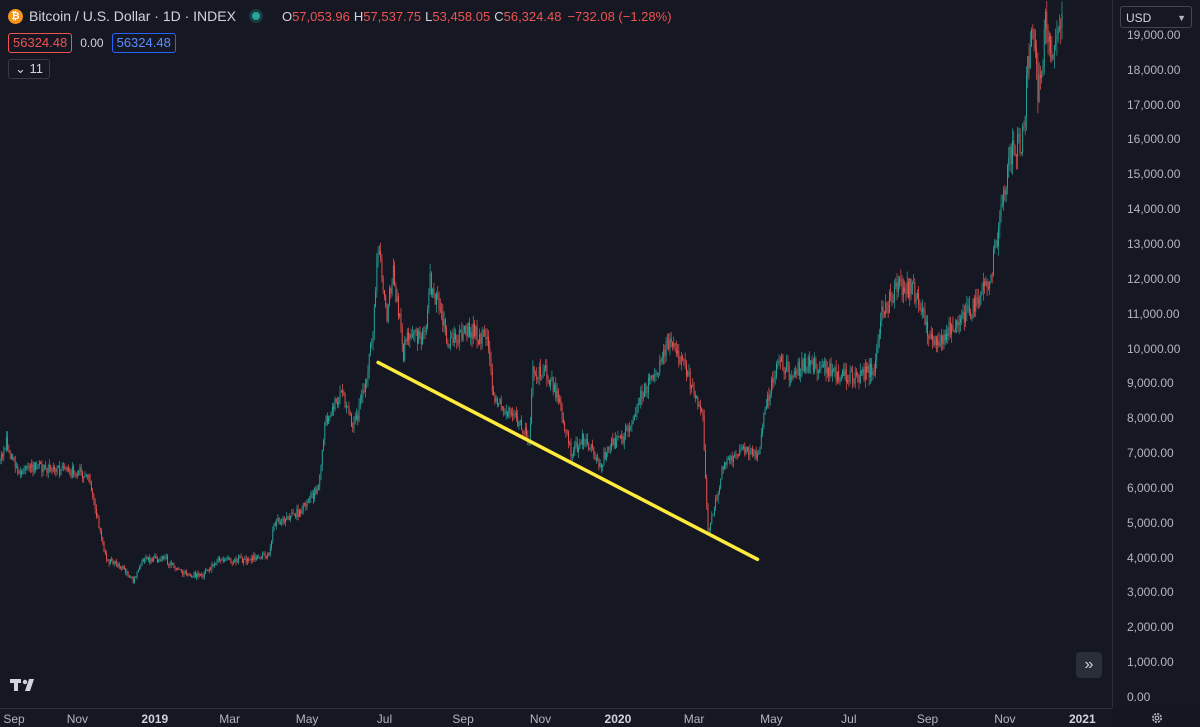 The width and height of the screenshot is (1200, 727). What do you see at coordinates (1181, 18) in the screenshot?
I see `chevron-down-icon: ▼` at bounding box center [1181, 18].